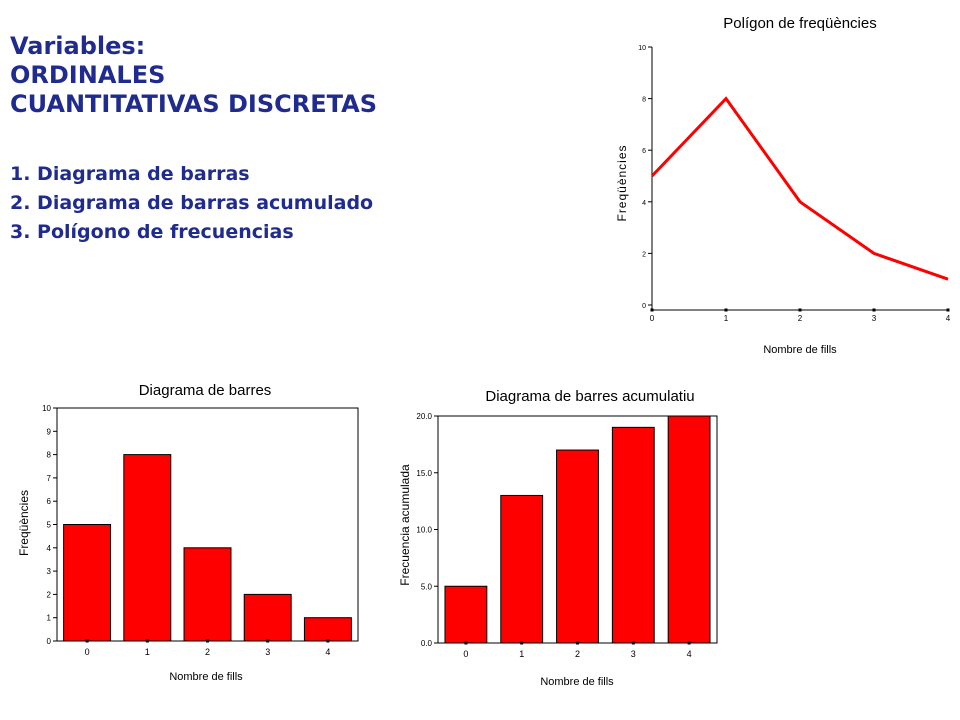  Describe the element at coordinates (193, 104) in the screenshot. I see `heading-cuantitativas: CUANTITATIVAS DISCRETAS` at that location.